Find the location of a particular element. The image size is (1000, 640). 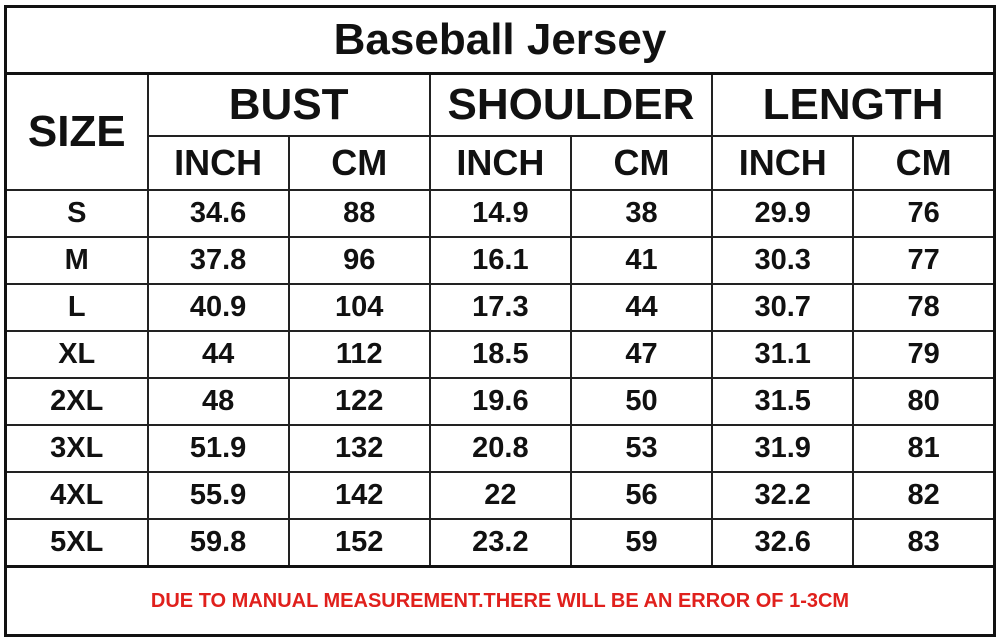

measurement-cell: 152 is located at coordinates (359, 543).